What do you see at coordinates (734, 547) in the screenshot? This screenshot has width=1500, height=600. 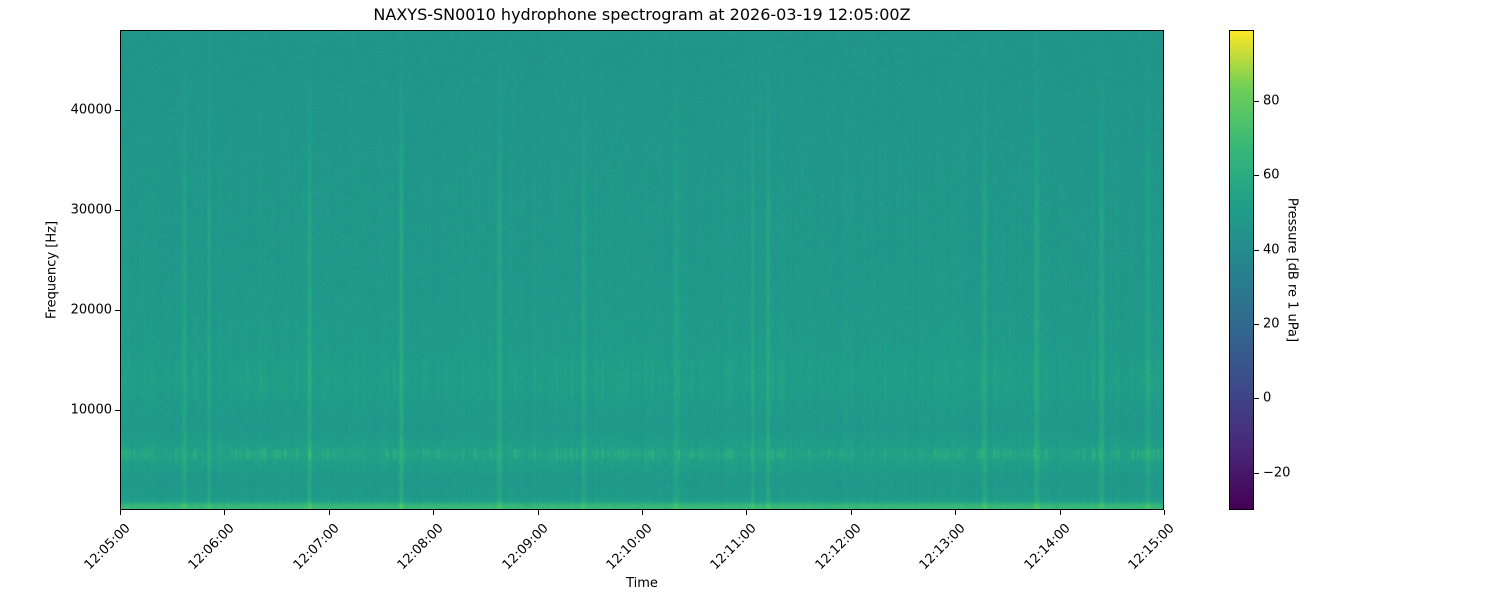 I see `x-tick-label: 12:11:00` at bounding box center [734, 547].